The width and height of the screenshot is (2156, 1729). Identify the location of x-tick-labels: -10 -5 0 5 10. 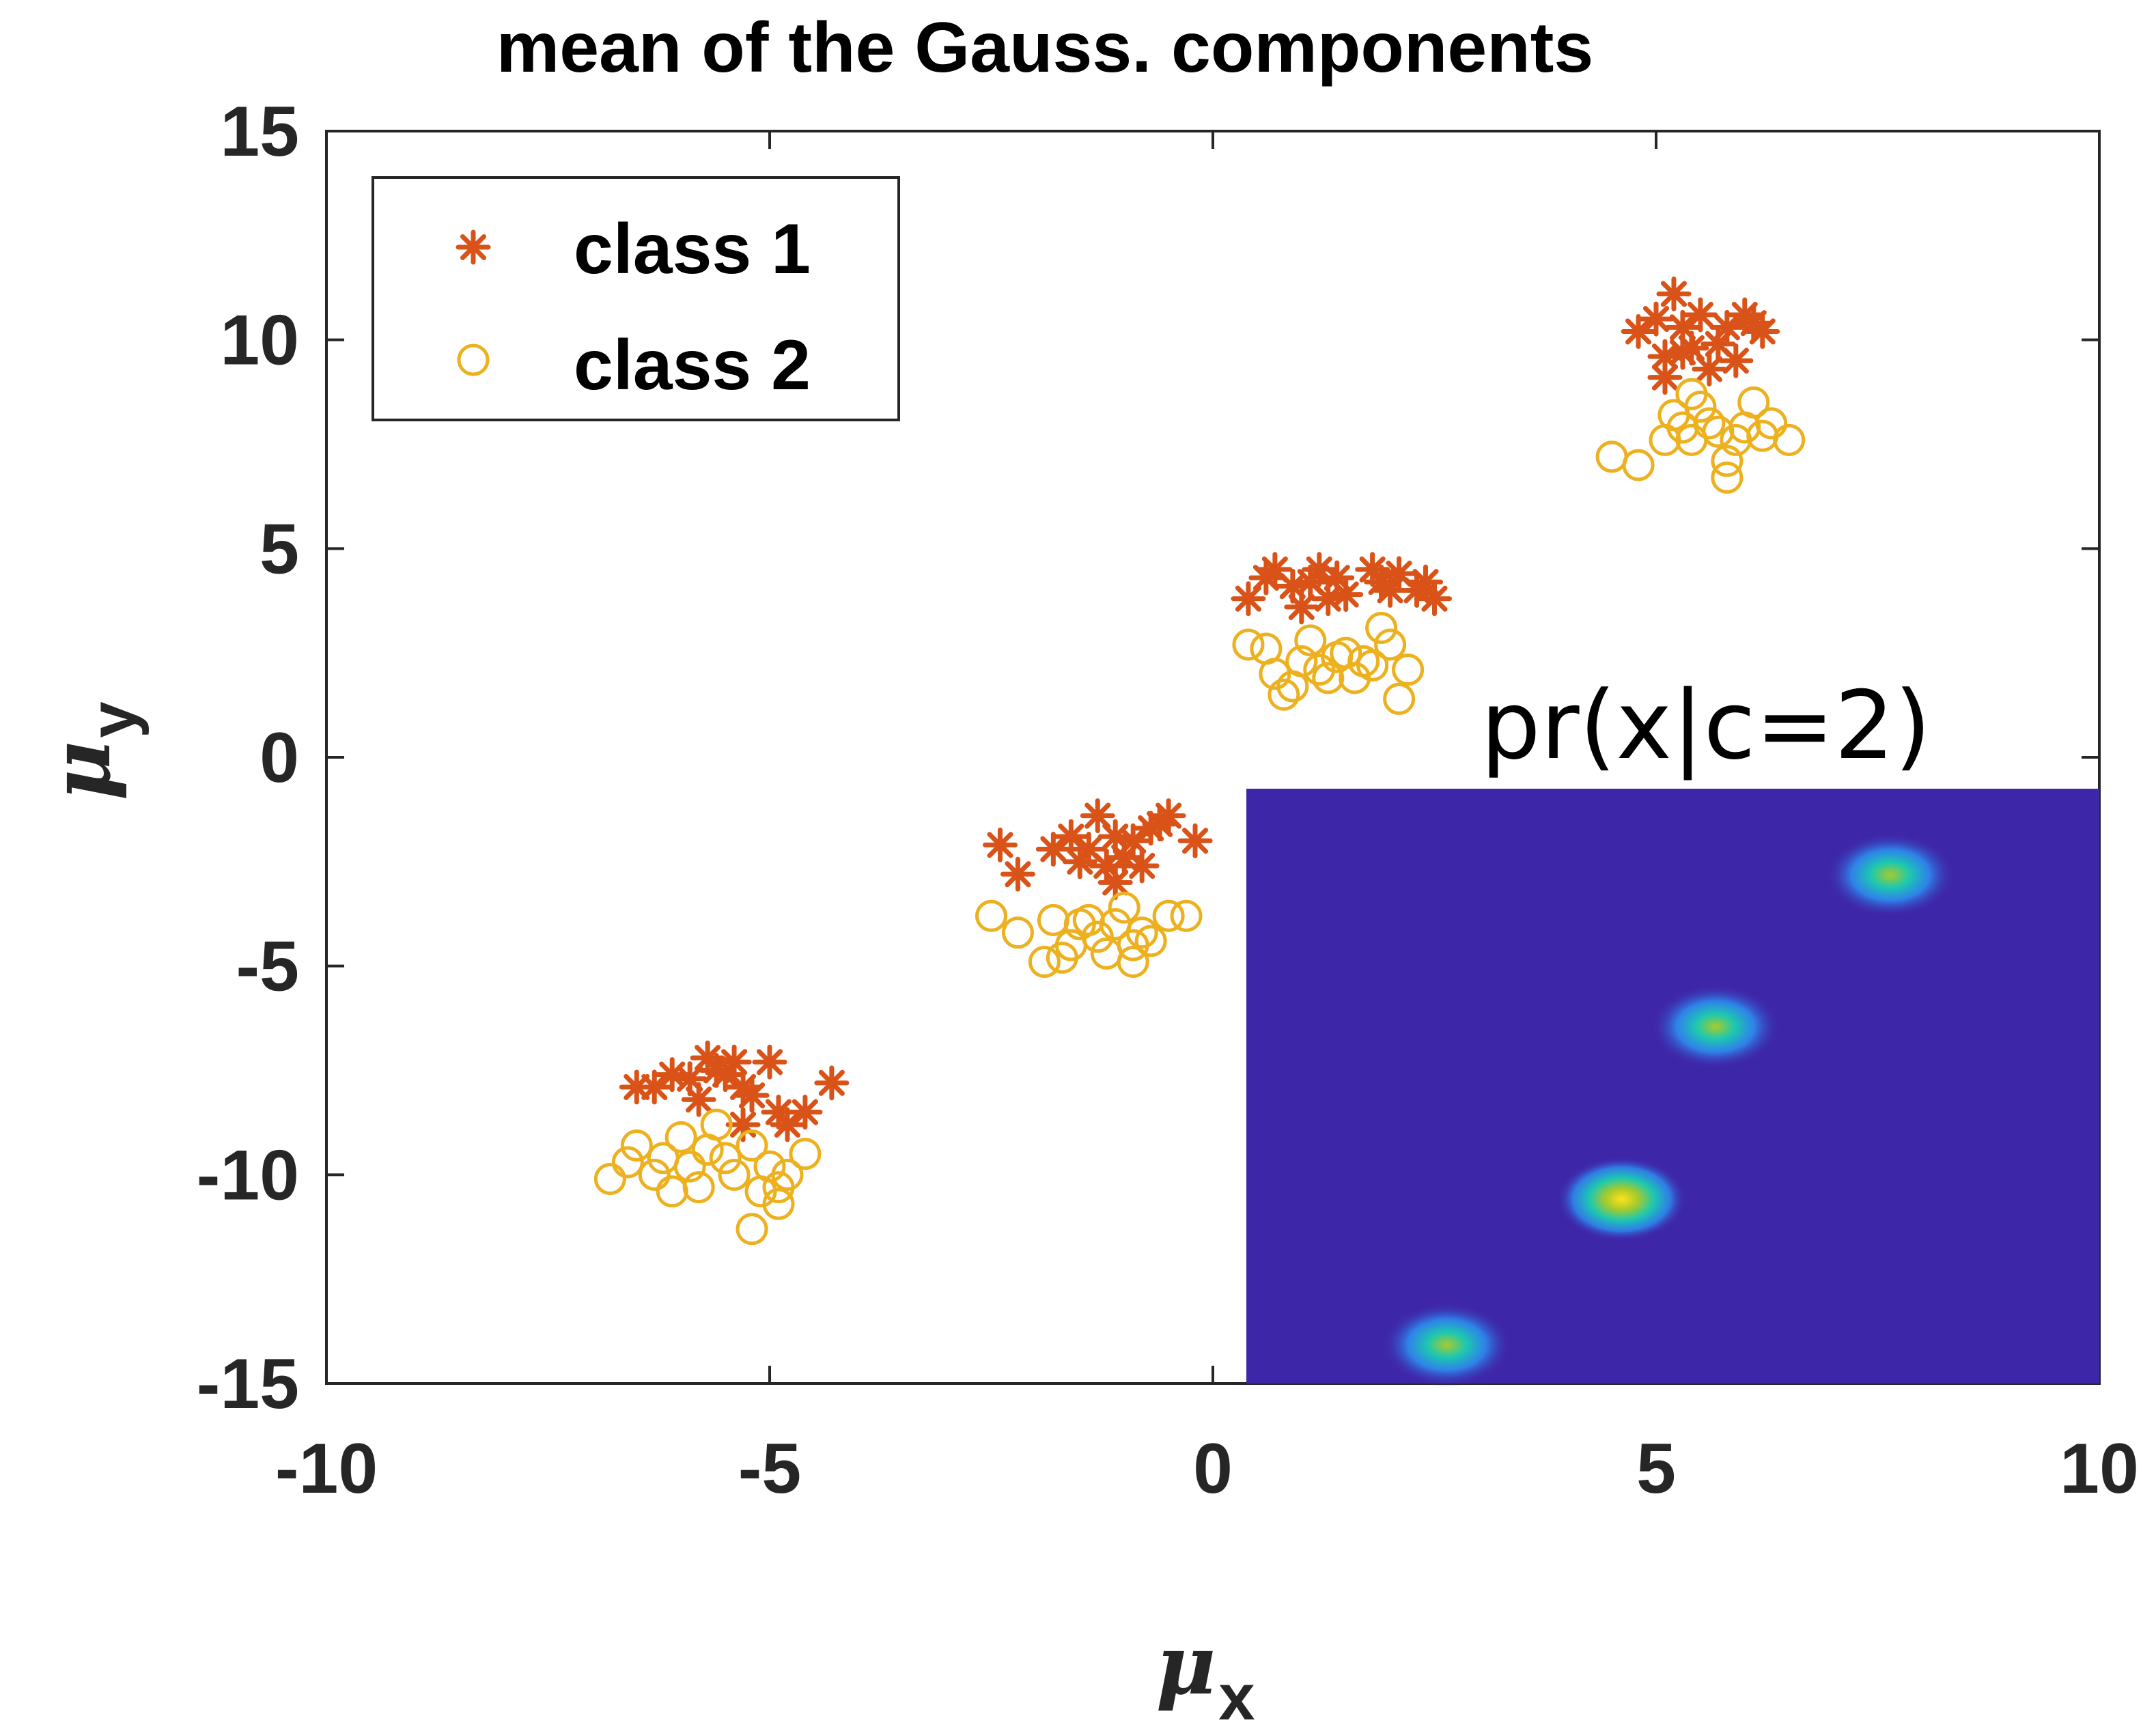
(1207, 1468).